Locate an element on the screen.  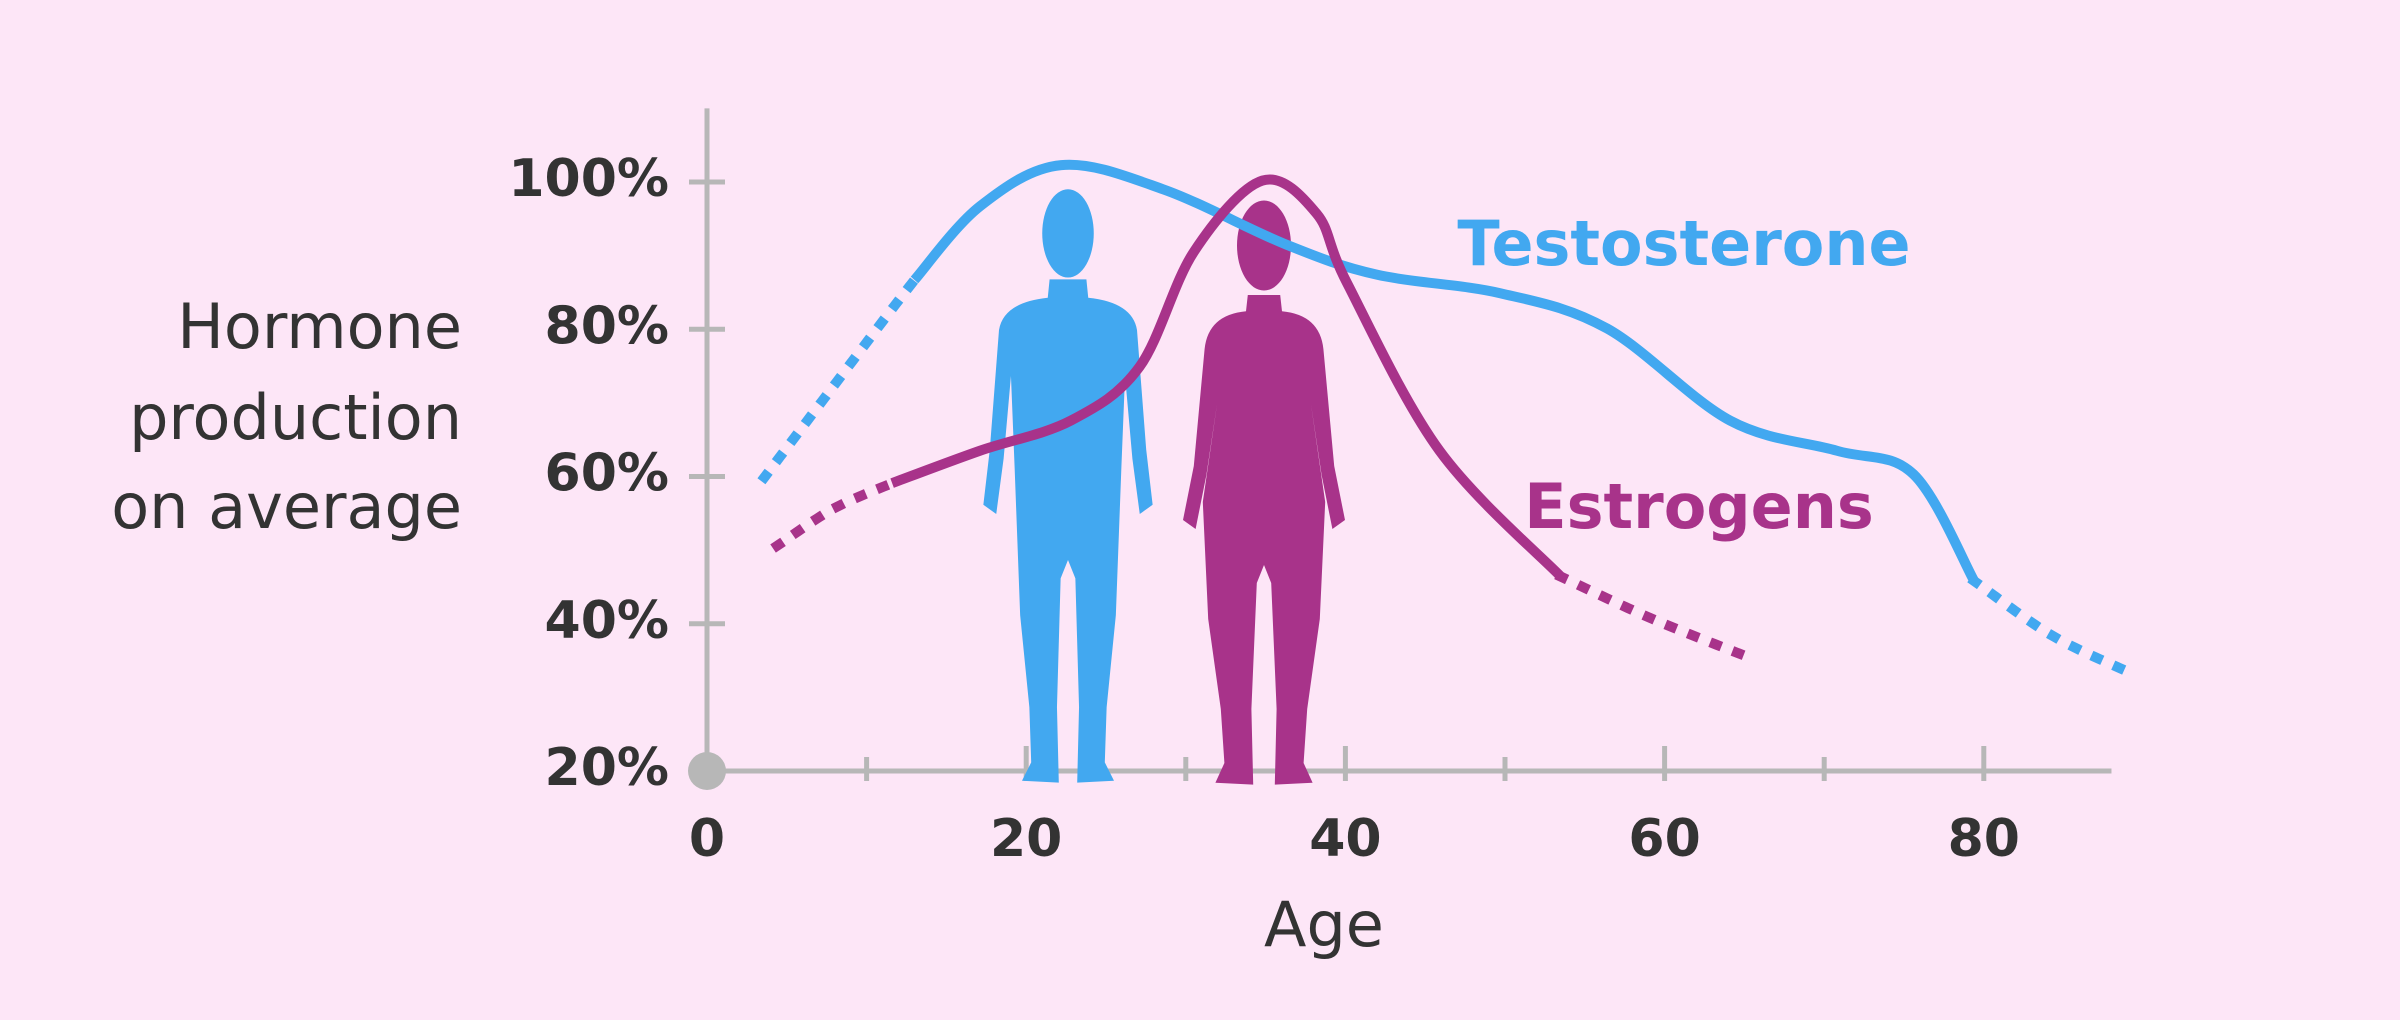
y-tick-label: 80% is located at coordinates (607, 326).